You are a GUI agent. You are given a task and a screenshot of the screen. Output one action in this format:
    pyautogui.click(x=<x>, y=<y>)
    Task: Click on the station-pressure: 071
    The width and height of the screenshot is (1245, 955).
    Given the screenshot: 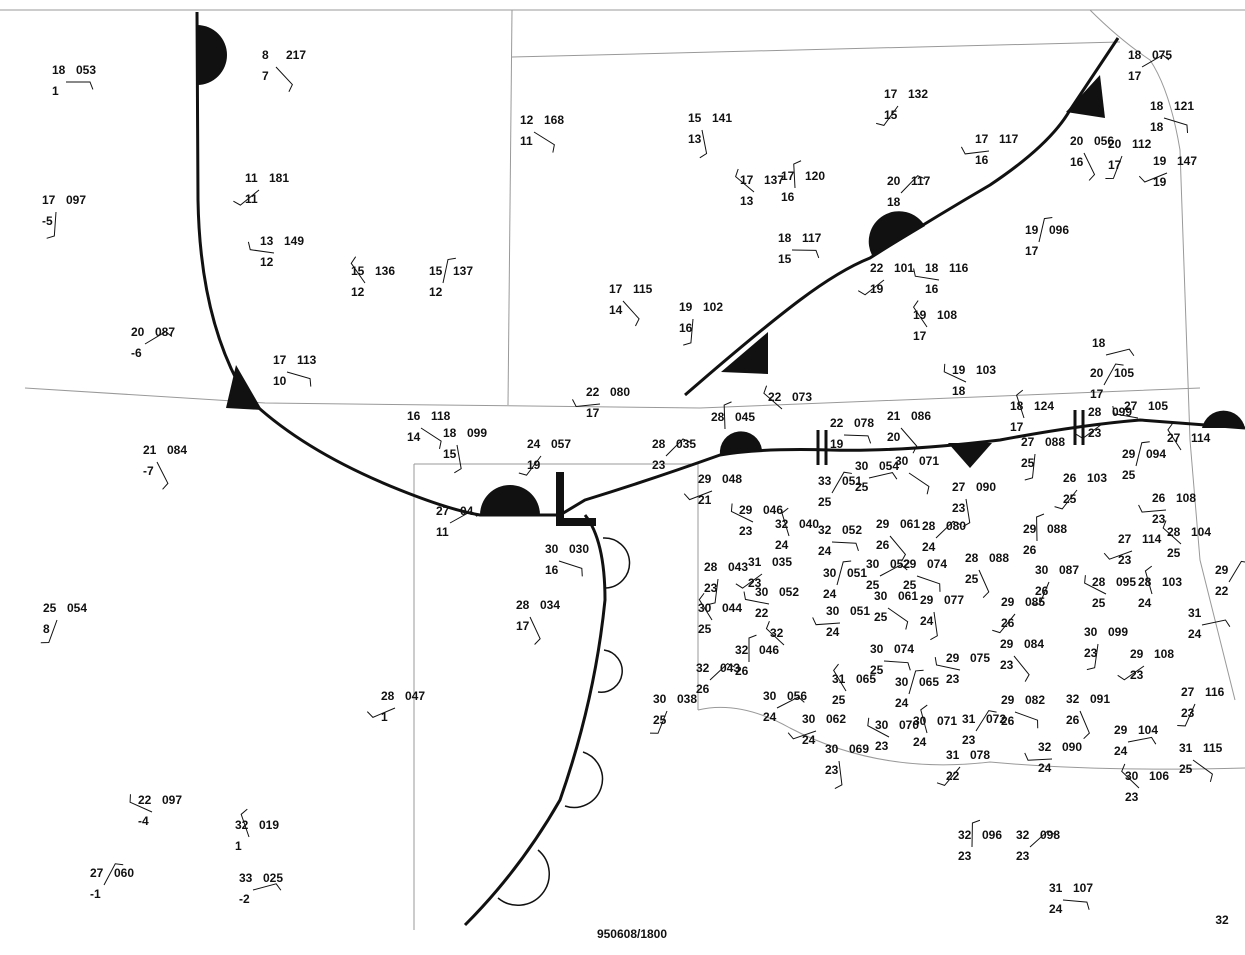 What is the action you would take?
    pyautogui.click(x=929, y=461)
    